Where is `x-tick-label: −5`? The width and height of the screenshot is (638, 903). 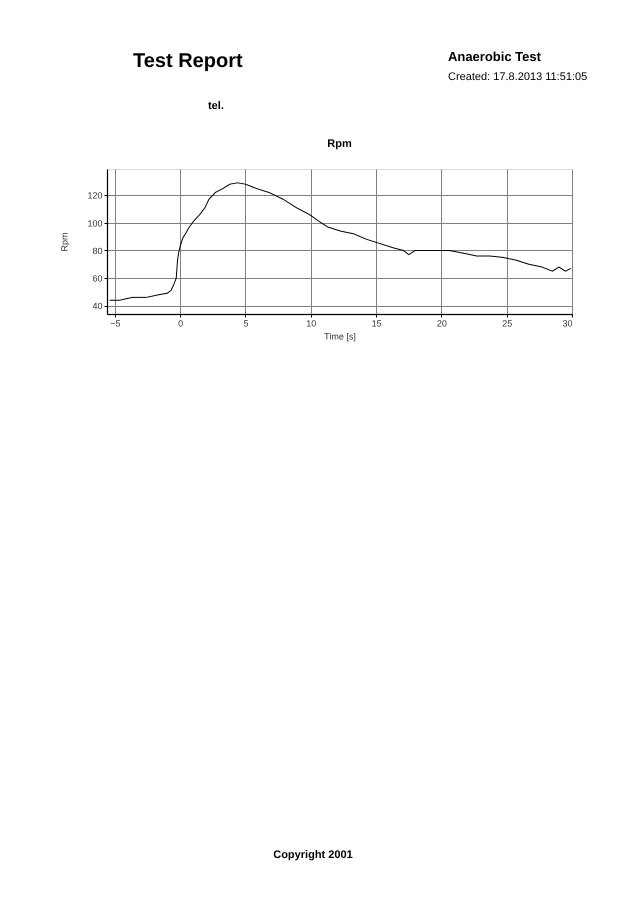 x-tick-label: −5 is located at coordinates (115, 323).